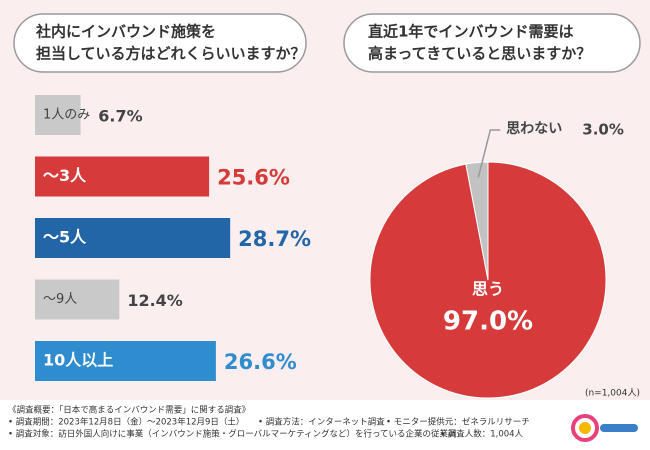  I want to click on chart-title: 社内にインバウンド施策を, so click(125, 32).